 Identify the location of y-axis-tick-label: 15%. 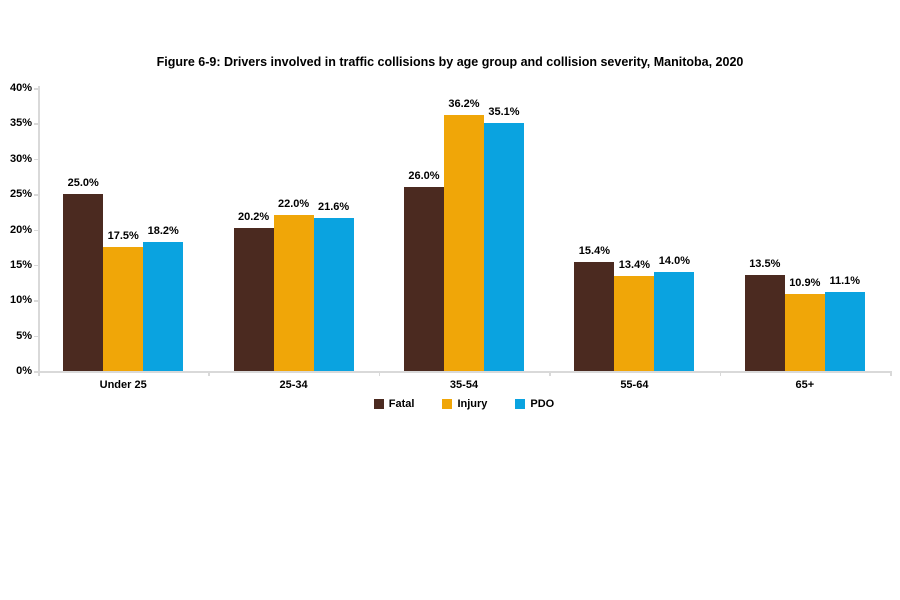
(20, 264).